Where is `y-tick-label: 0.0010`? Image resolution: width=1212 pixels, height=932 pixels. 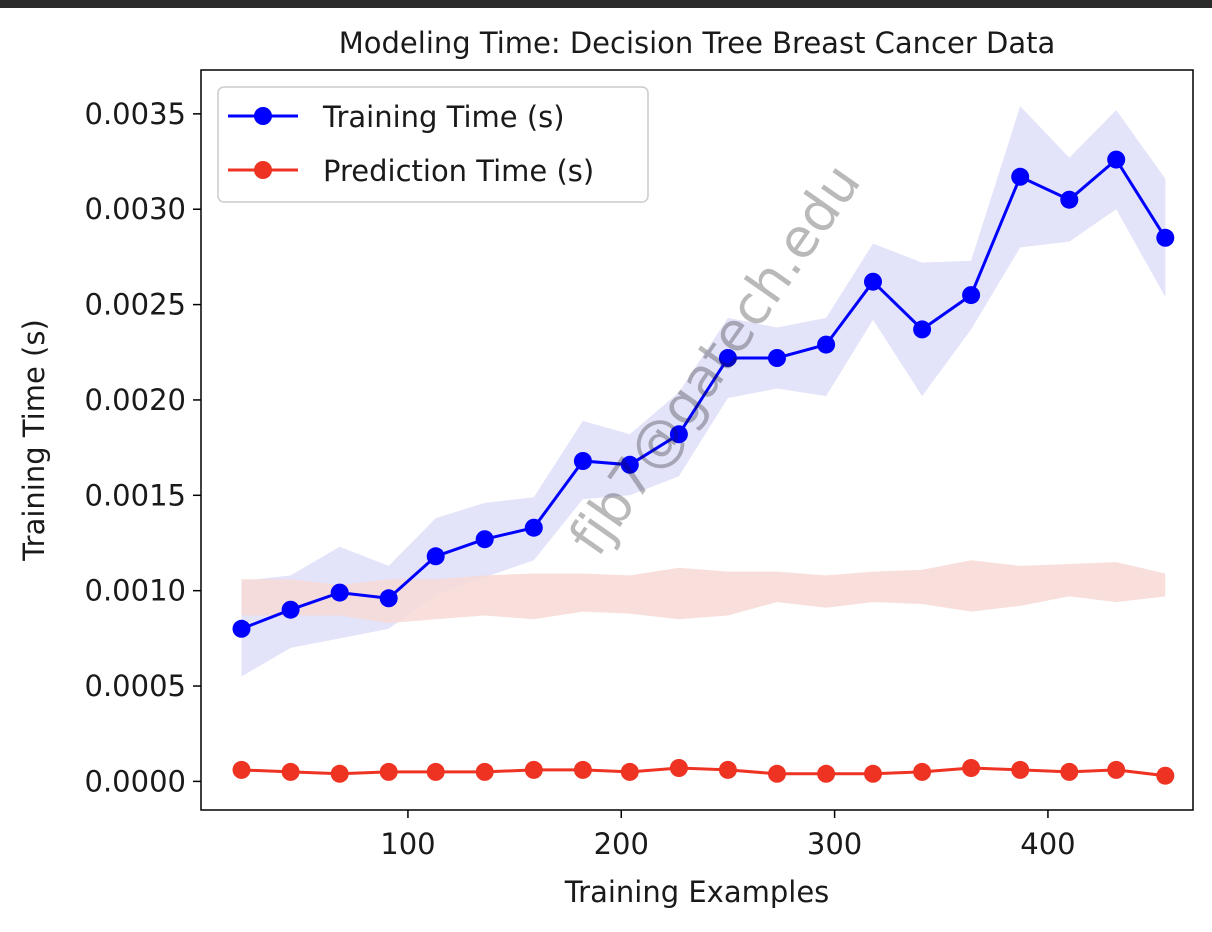
y-tick-label: 0.0010 is located at coordinates (135, 591).